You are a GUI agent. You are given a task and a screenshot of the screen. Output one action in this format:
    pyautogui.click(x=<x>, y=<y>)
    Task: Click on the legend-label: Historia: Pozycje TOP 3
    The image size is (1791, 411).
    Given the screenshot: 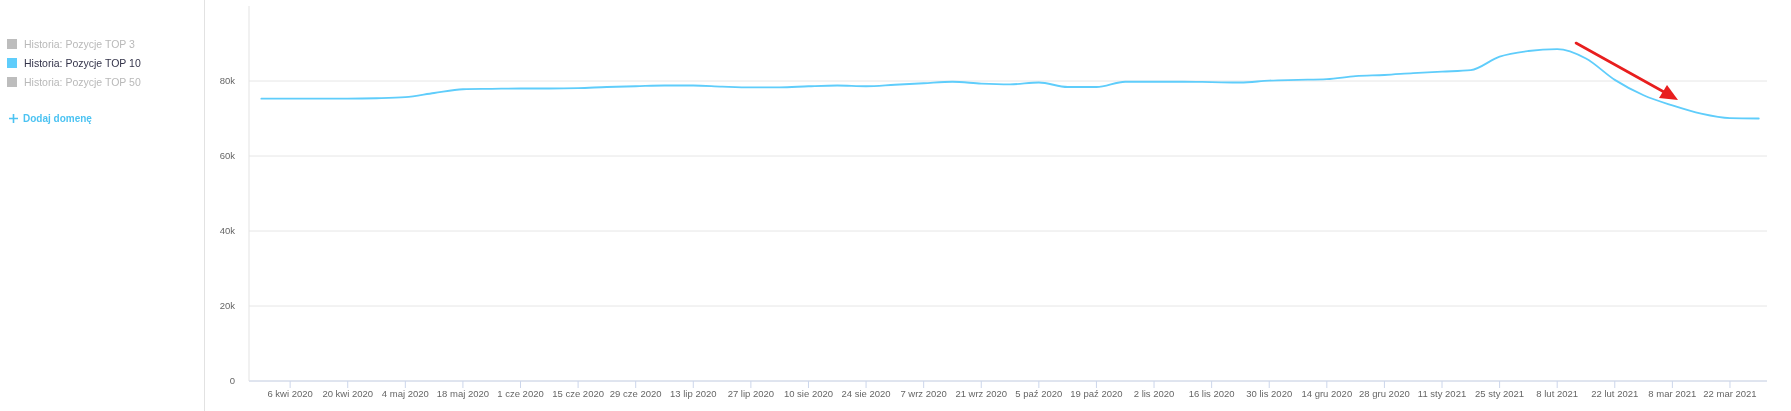 What is the action you would take?
    pyautogui.click(x=79, y=43)
    